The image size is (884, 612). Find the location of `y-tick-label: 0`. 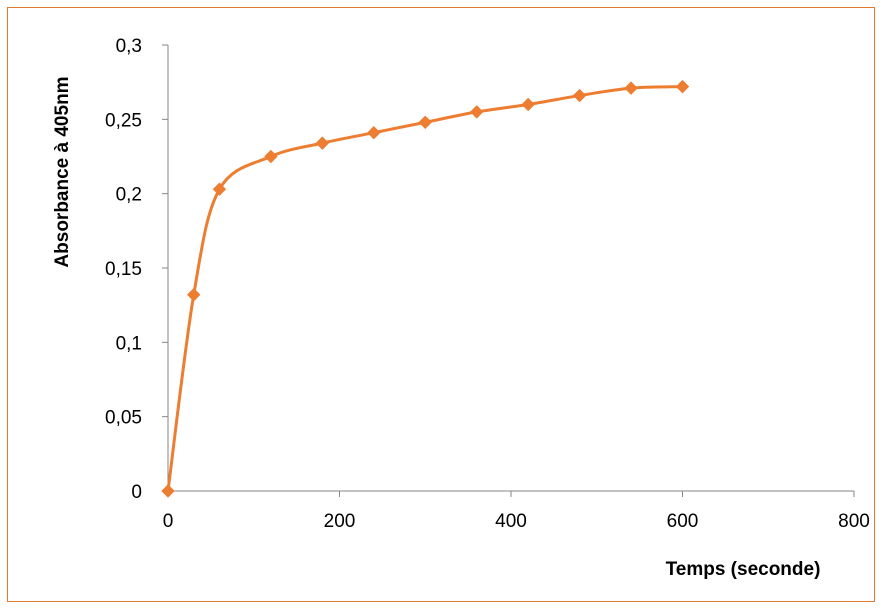

y-tick-label: 0 is located at coordinates (136, 492).